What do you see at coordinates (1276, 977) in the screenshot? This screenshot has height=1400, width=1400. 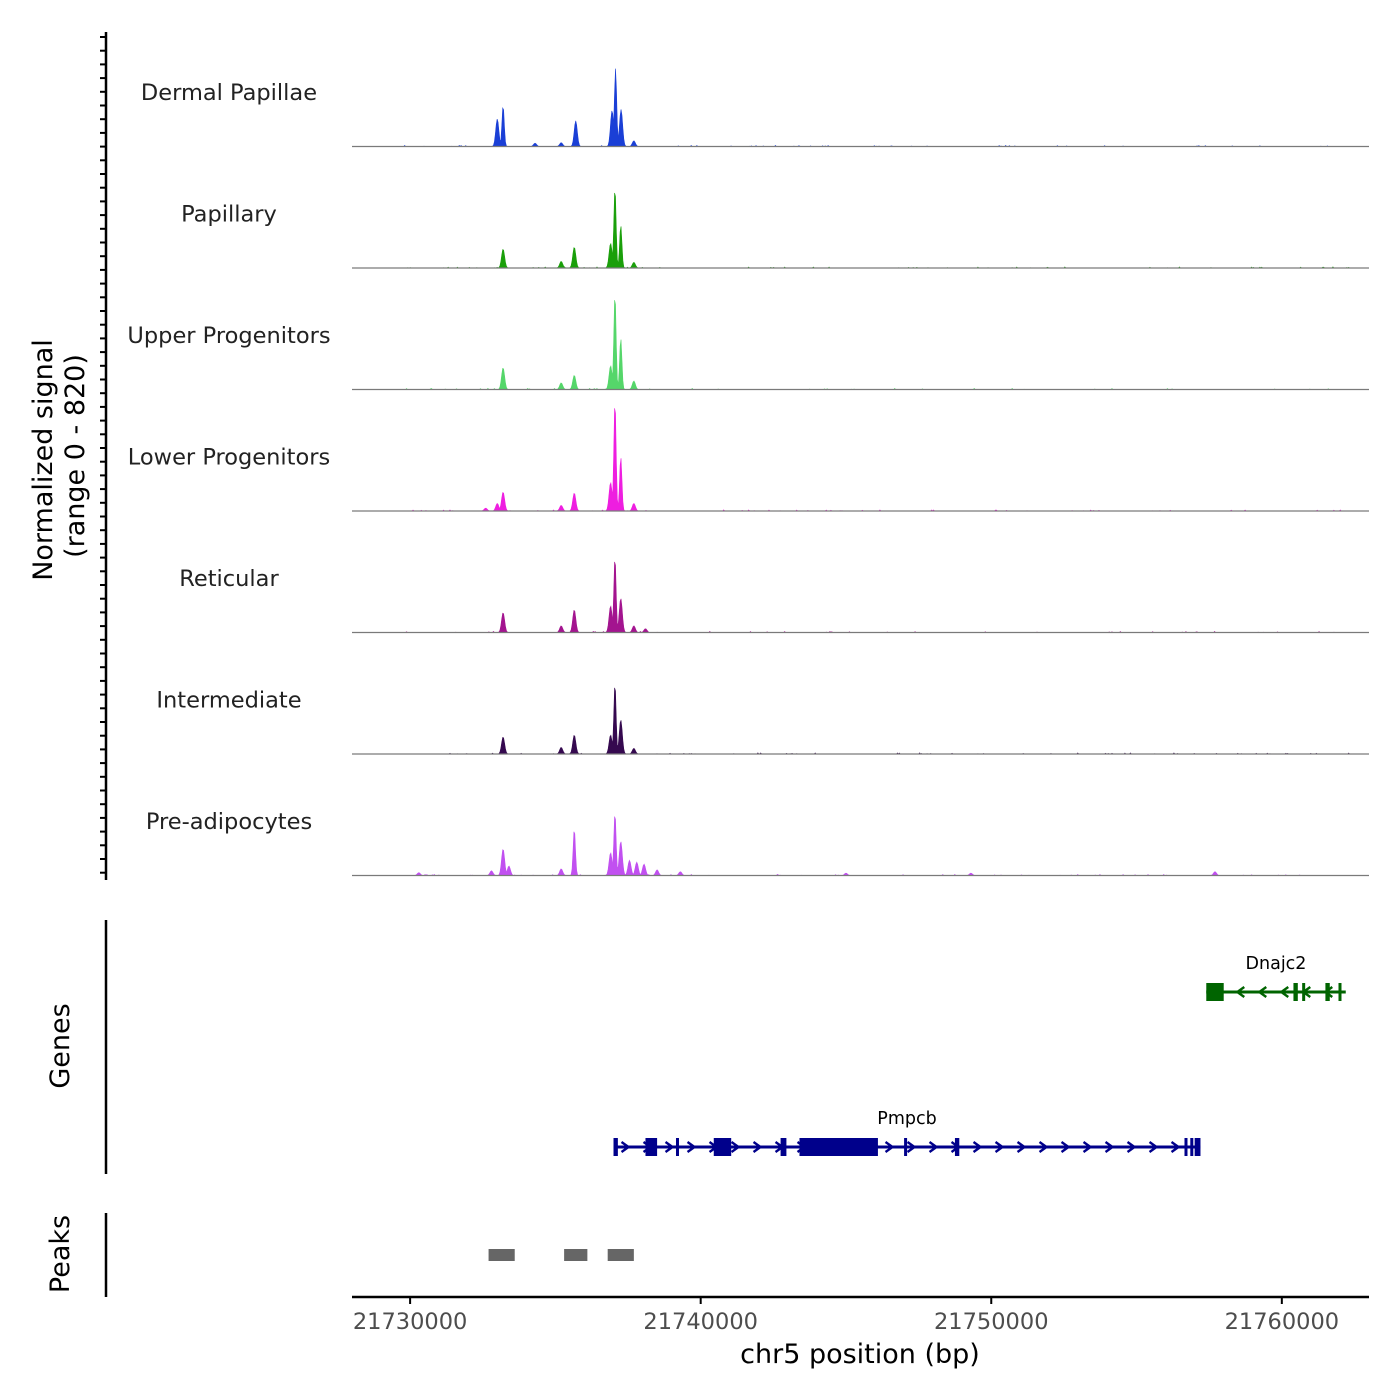 I see `gene-model: Dnajc2` at bounding box center [1276, 977].